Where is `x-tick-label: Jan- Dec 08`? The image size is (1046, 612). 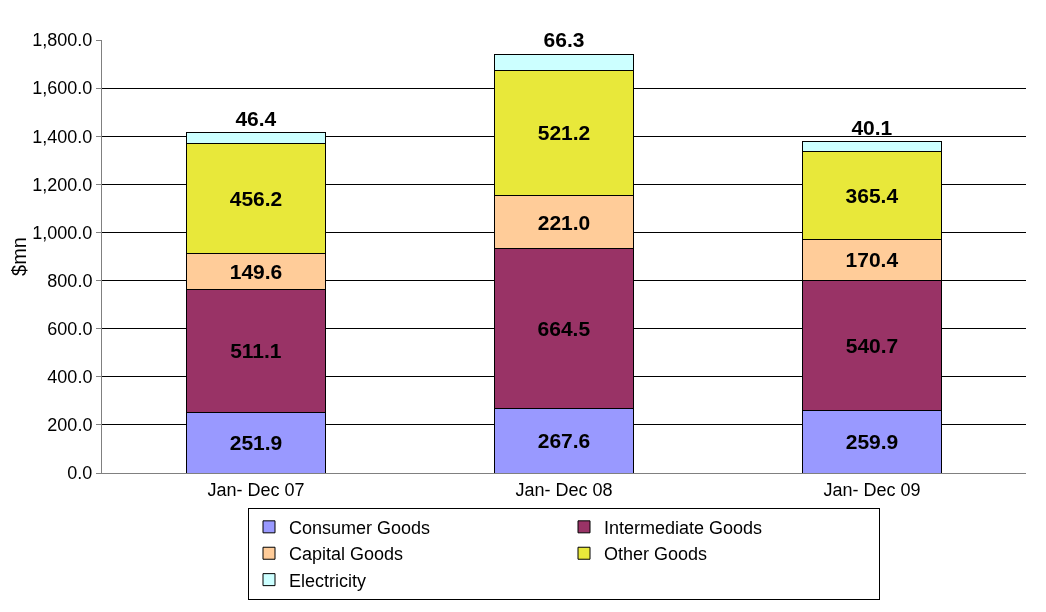 x-tick-label: Jan- Dec 08 is located at coordinates (564, 489).